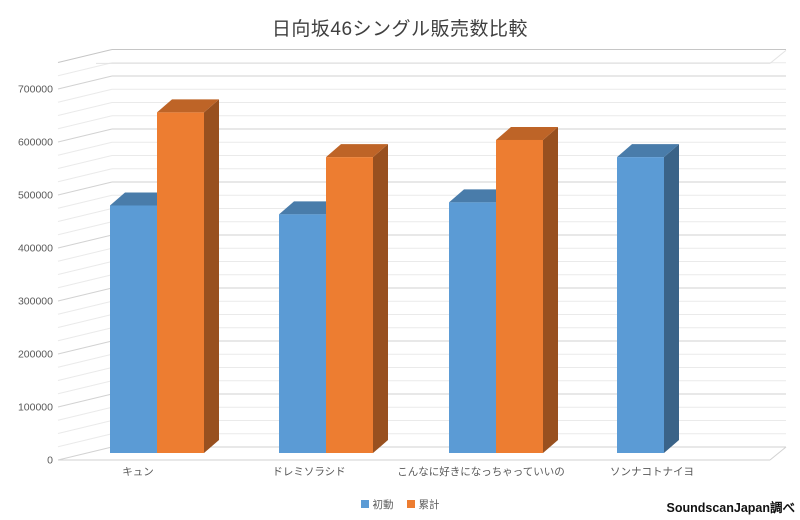 This screenshot has height=520, width=800. Describe the element at coordinates (35, 355) in the screenshot. I see `y-axis-tick: 200000` at that location.